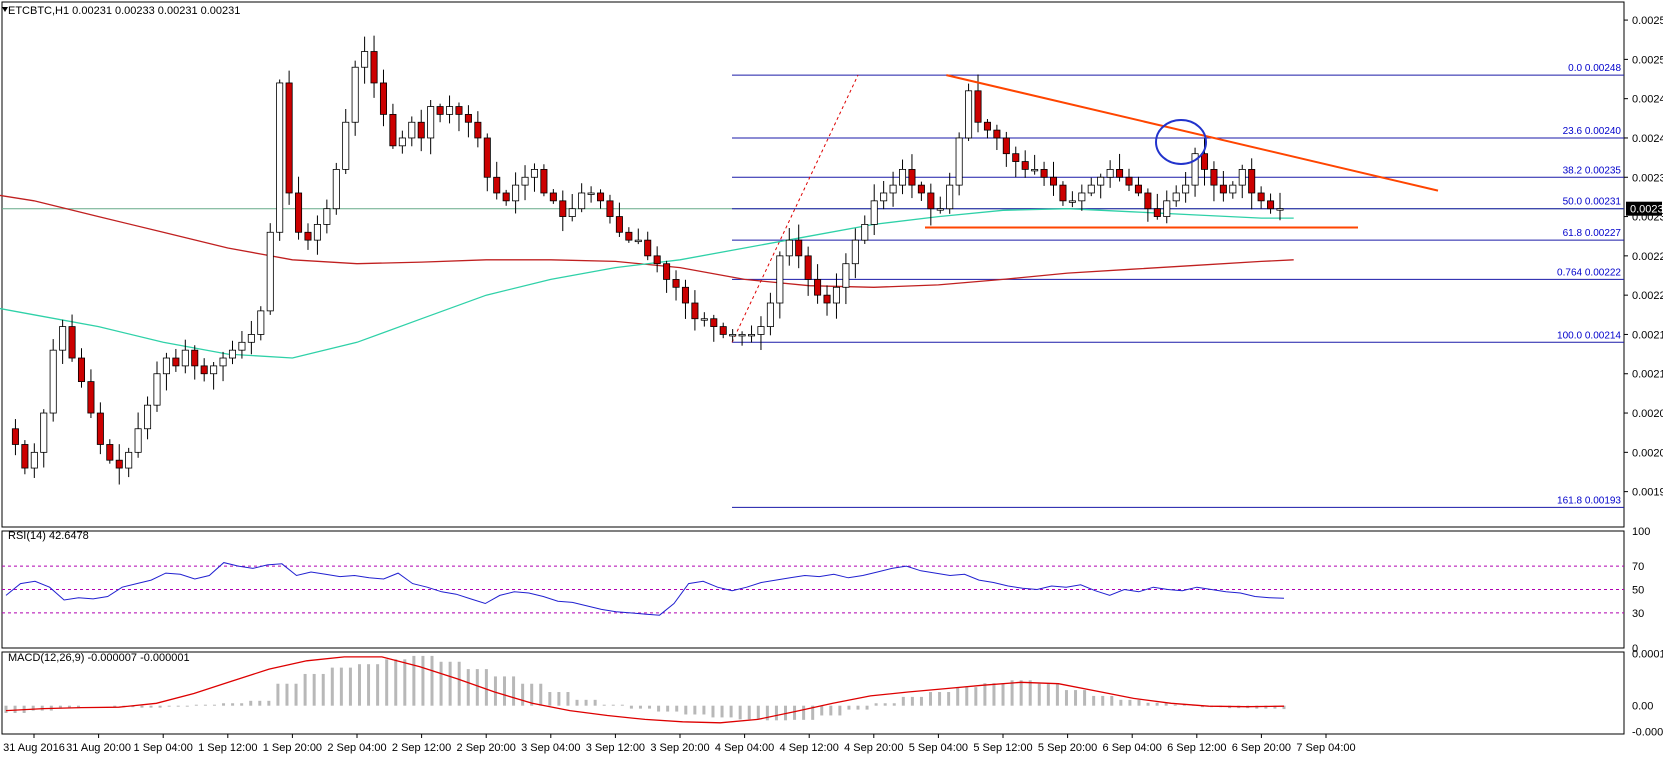 This screenshot has height=763, width=1663. What do you see at coordinates (1594, 68) in the screenshot?
I see `fib-level-label: 0.0 0.00248` at bounding box center [1594, 68].